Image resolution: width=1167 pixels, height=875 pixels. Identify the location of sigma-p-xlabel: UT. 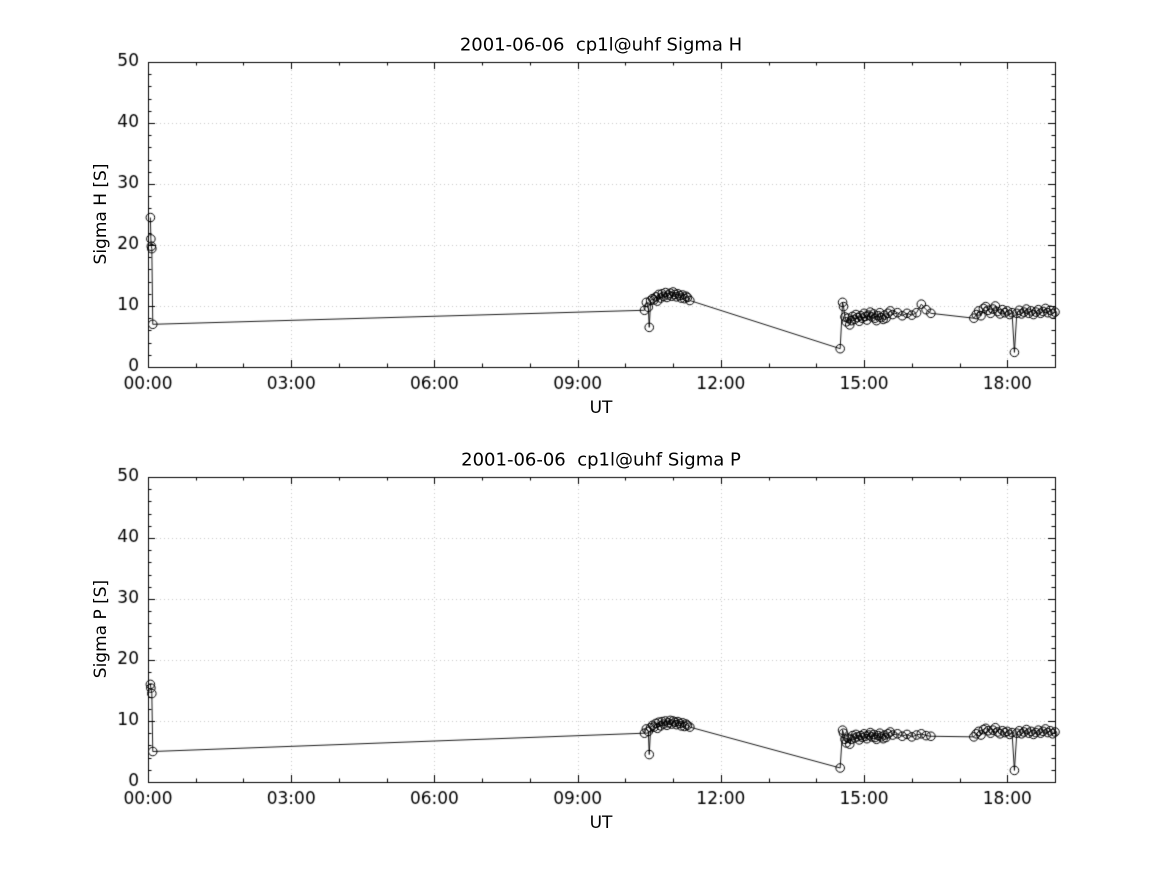
(601, 823).